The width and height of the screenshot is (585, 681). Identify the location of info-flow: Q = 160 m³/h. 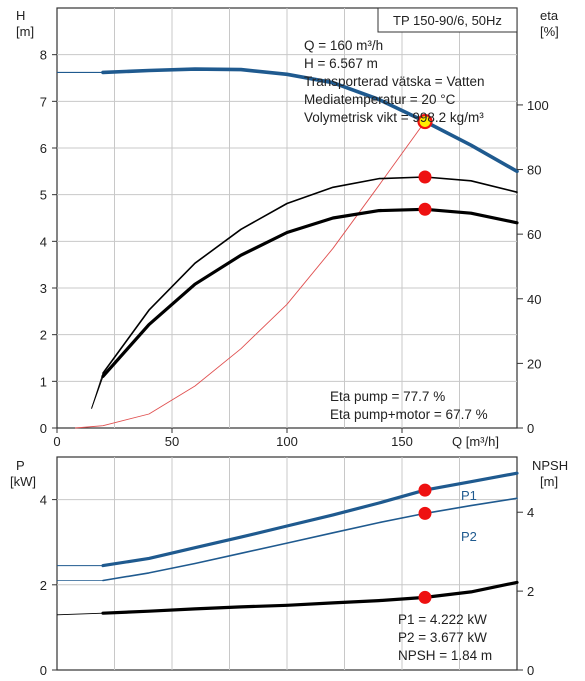
(343, 45).